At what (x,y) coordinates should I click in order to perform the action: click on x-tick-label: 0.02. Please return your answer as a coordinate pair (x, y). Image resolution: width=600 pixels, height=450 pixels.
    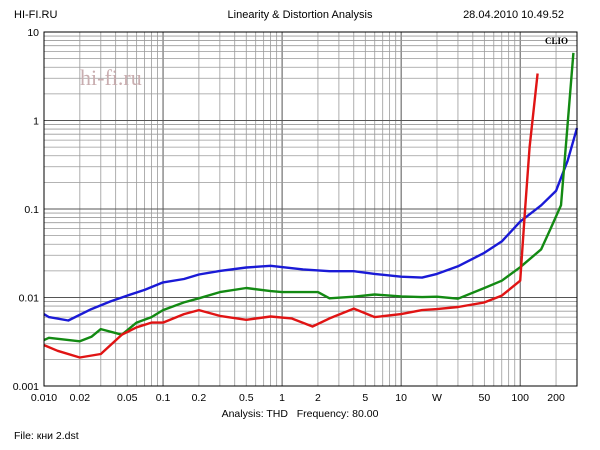
    Looking at the image, I should click on (80, 398).